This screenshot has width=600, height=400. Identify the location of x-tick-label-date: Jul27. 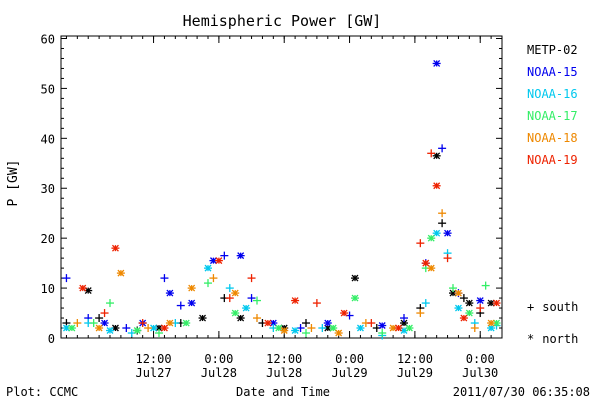
(153, 373).